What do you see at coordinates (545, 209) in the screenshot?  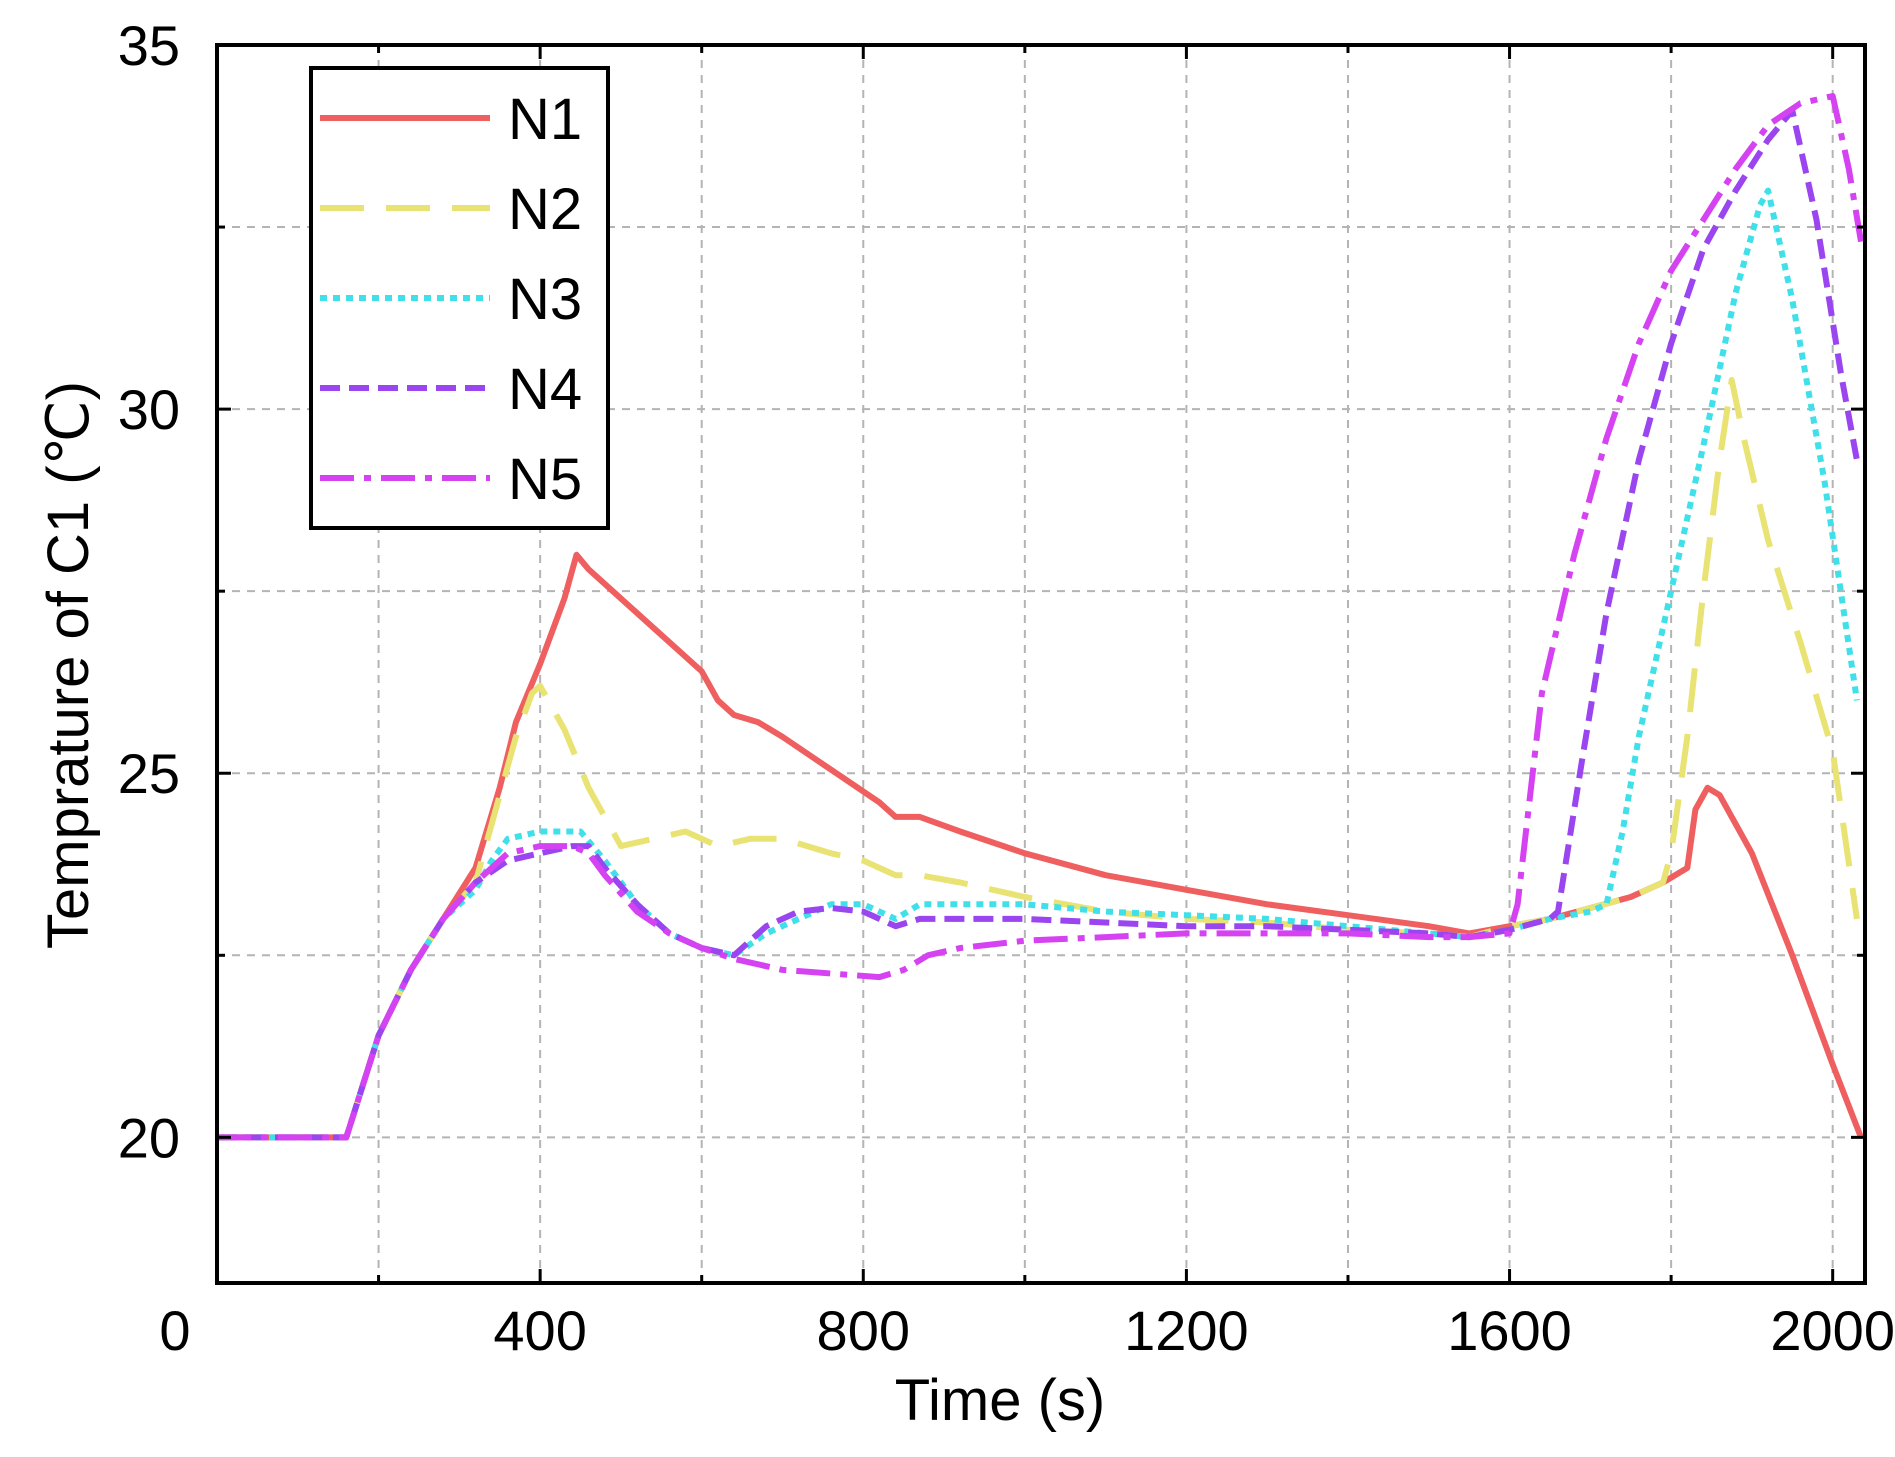 I see `legend-label-n2: N2` at bounding box center [545, 209].